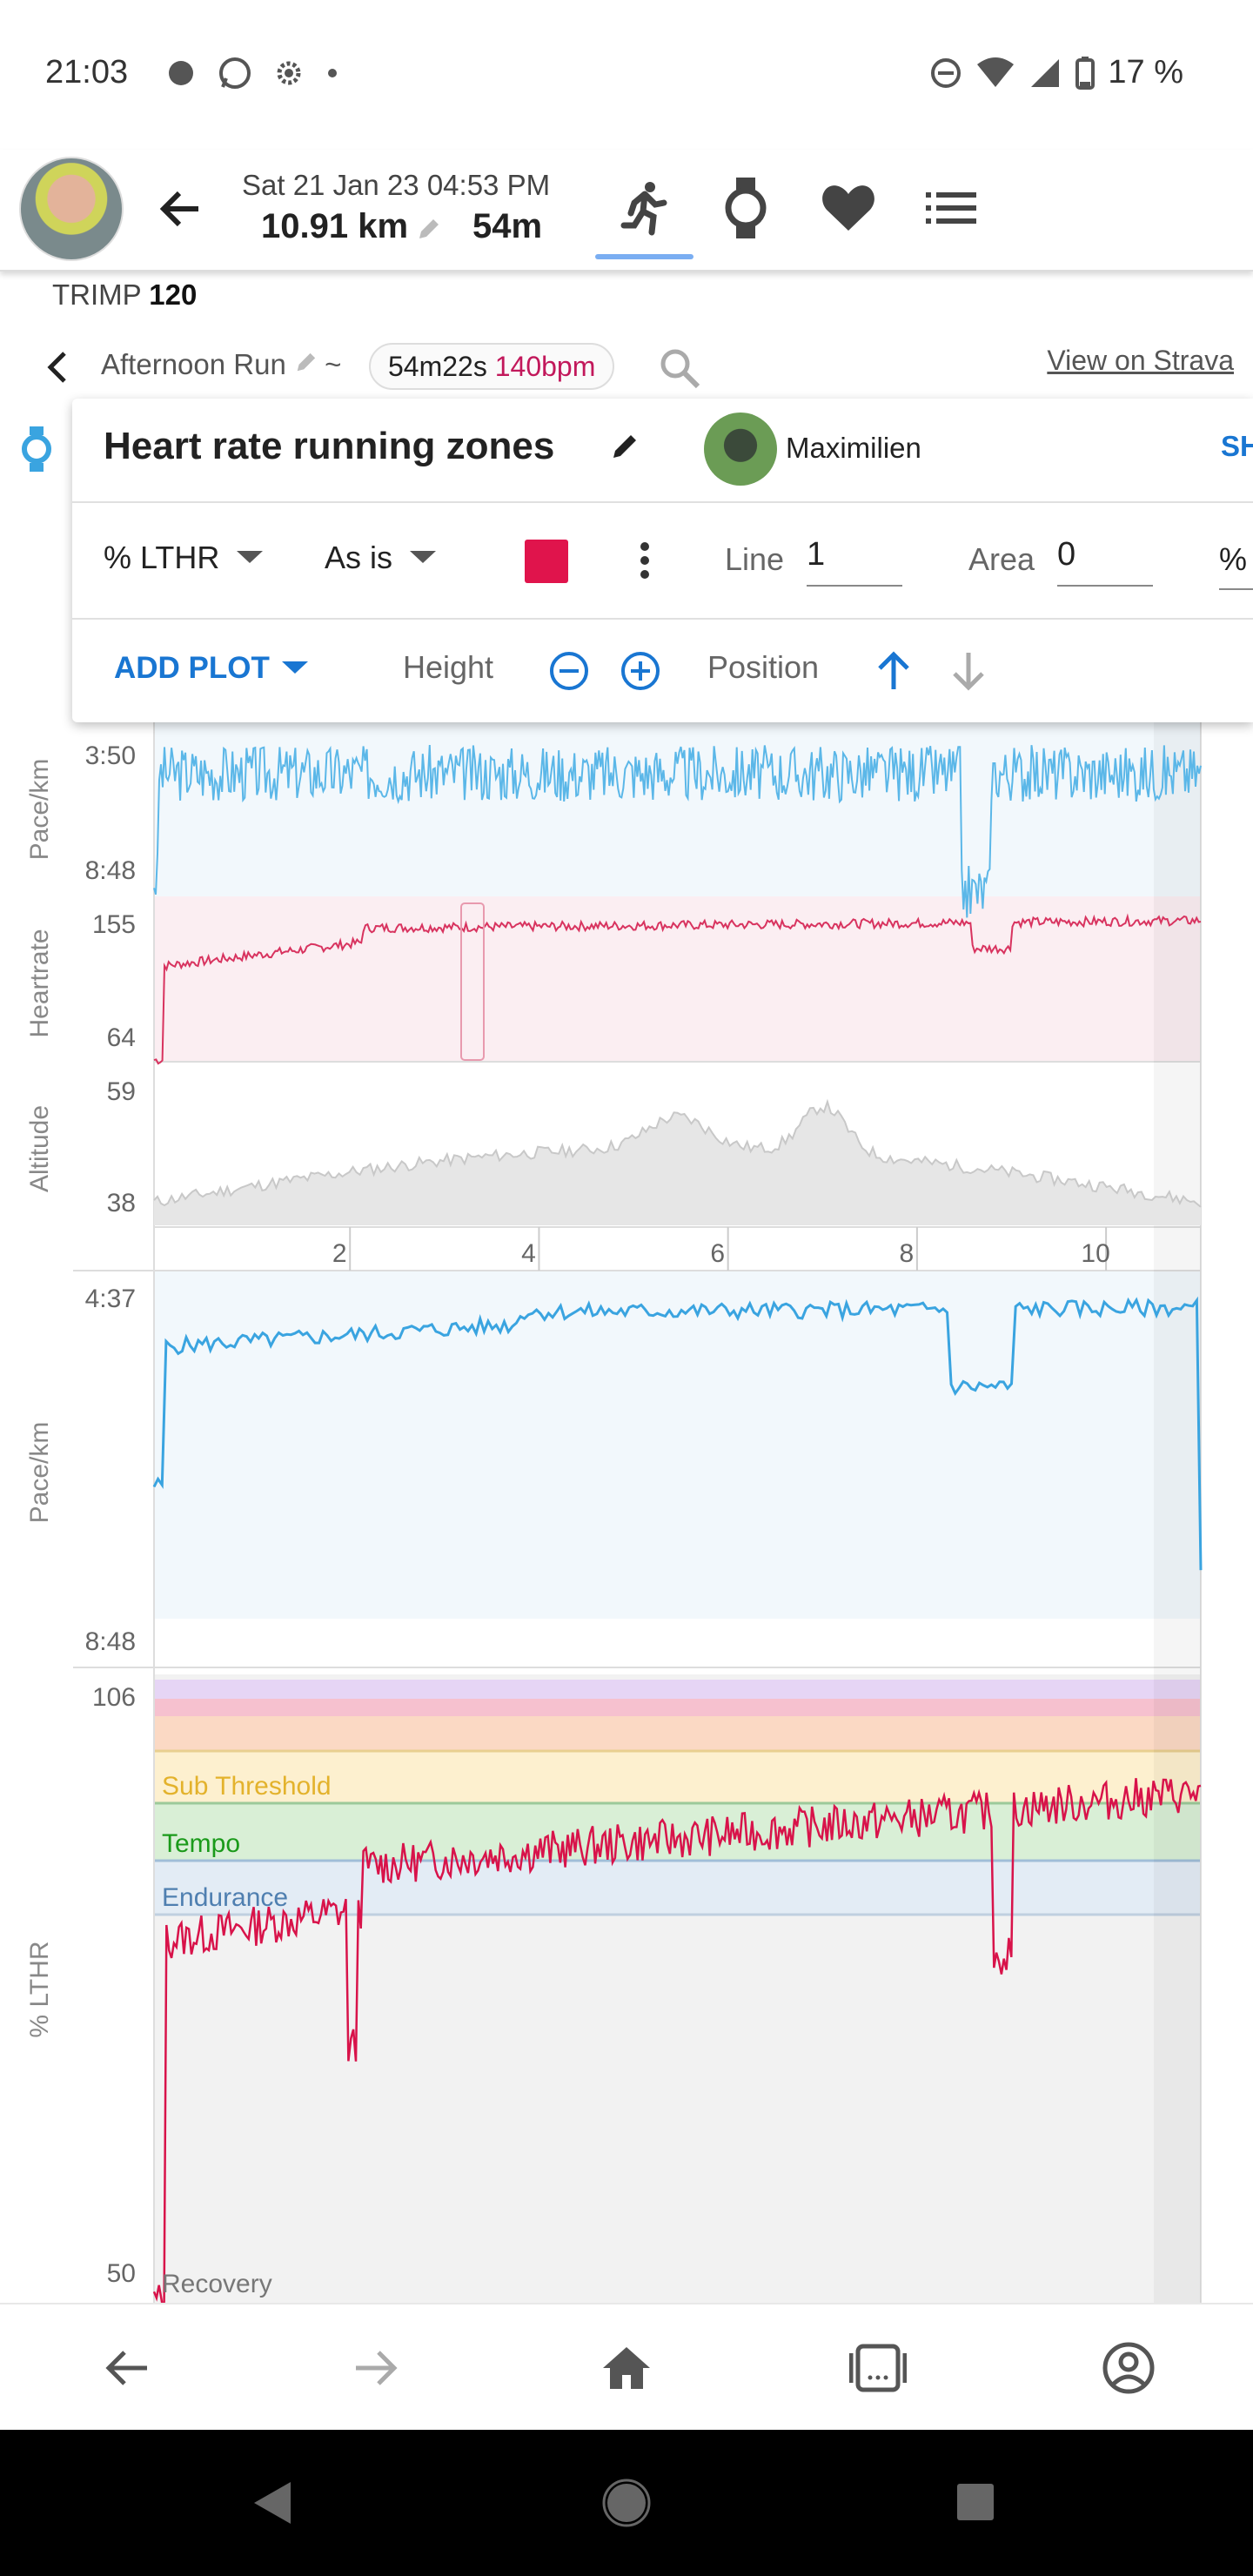 This screenshot has width=1253, height=2576. What do you see at coordinates (181, 73) in the screenshot?
I see `notification-icon` at bounding box center [181, 73].